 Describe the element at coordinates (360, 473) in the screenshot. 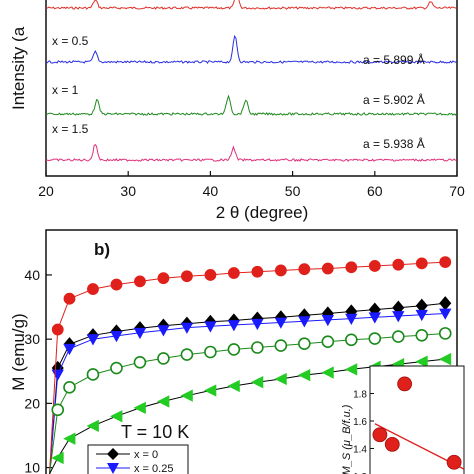

I see `inset-y-tick-label: 1.2` at that location.